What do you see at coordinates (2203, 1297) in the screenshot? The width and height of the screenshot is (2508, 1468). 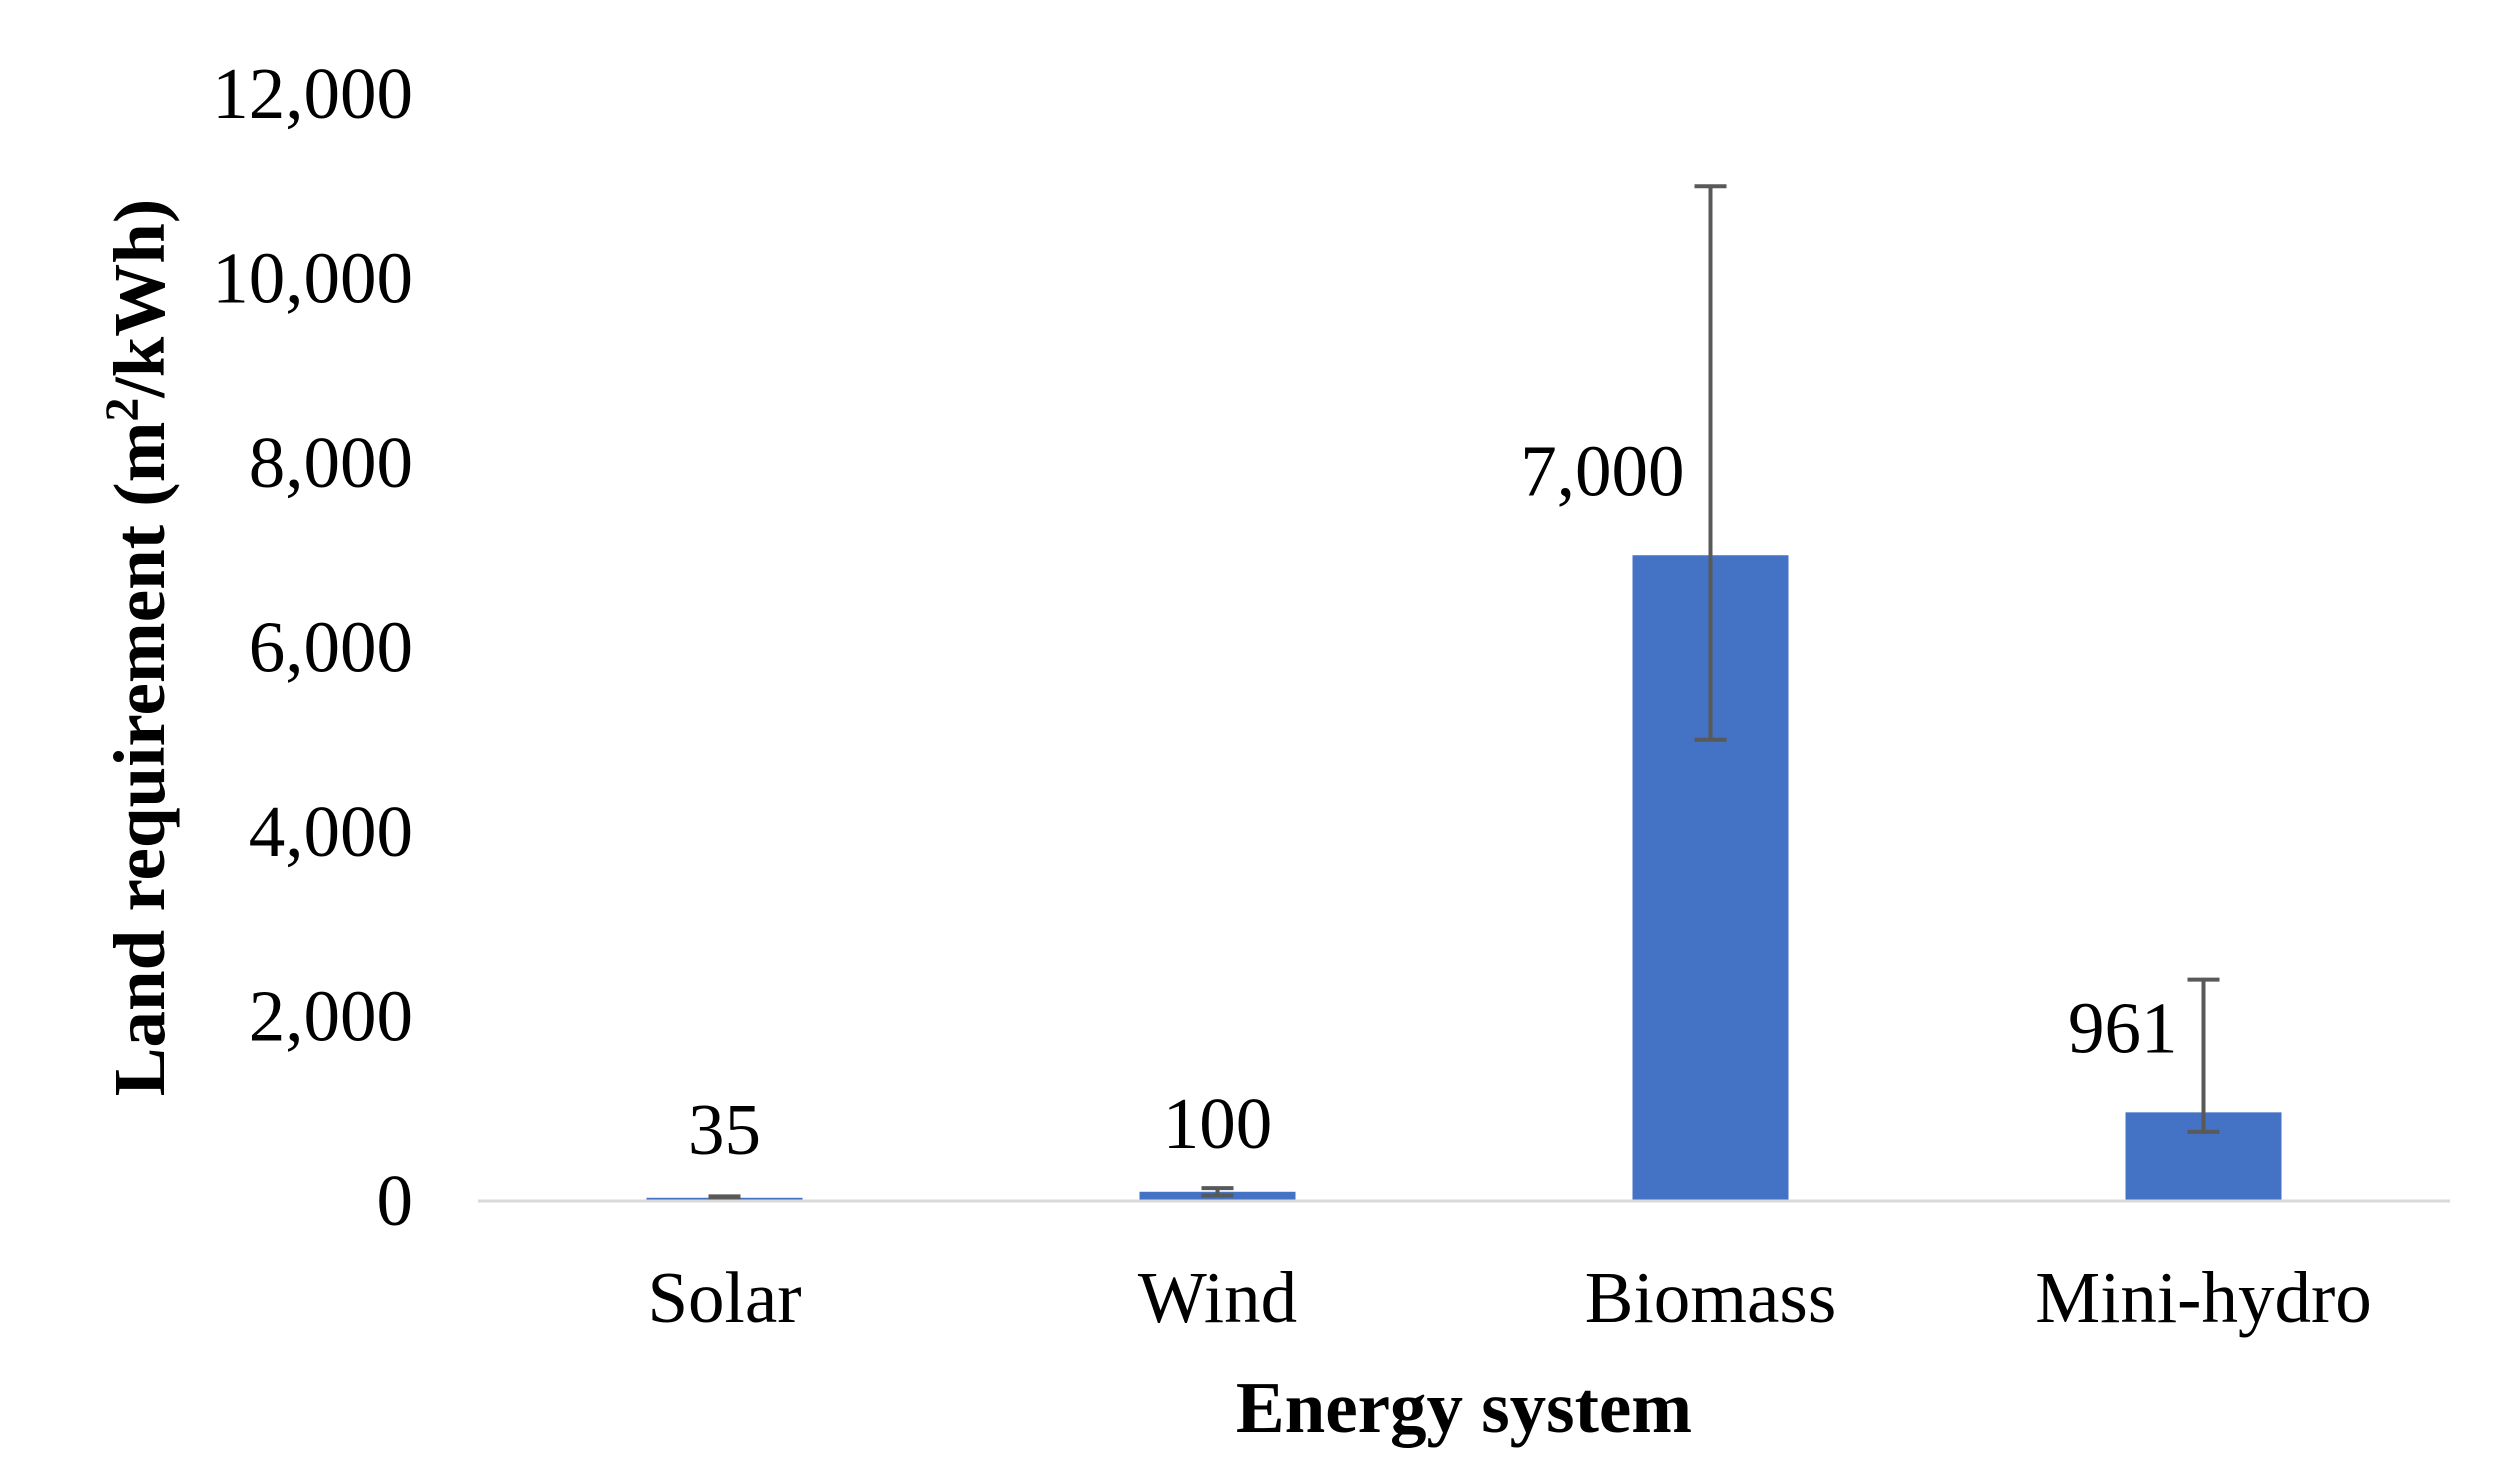 I see `x-tick-label: Mini-hydro` at bounding box center [2203, 1297].